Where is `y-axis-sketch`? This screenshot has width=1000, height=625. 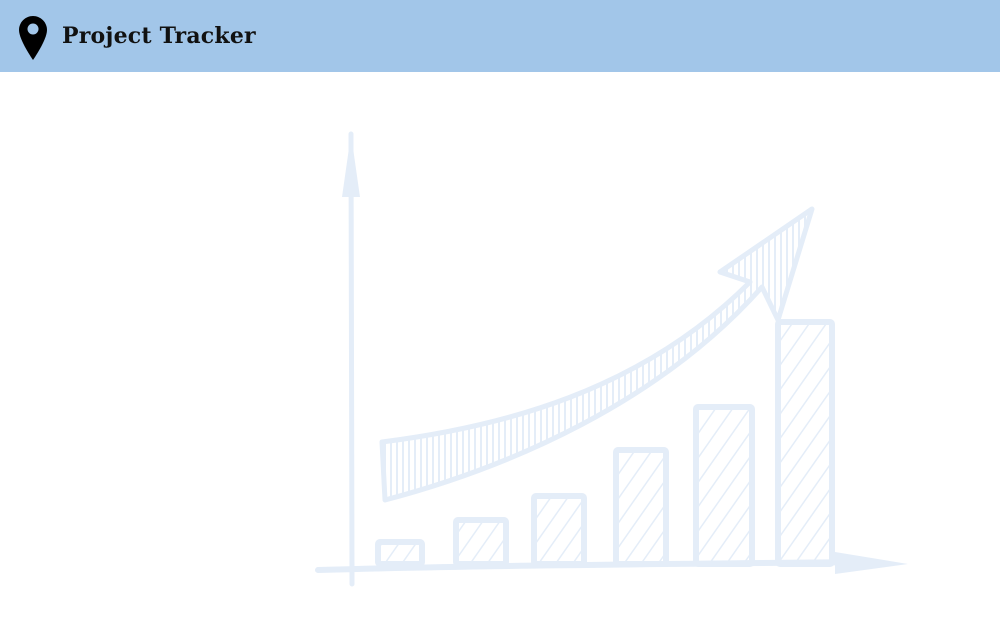 y-axis-sketch is located at coordinates (351, 359).